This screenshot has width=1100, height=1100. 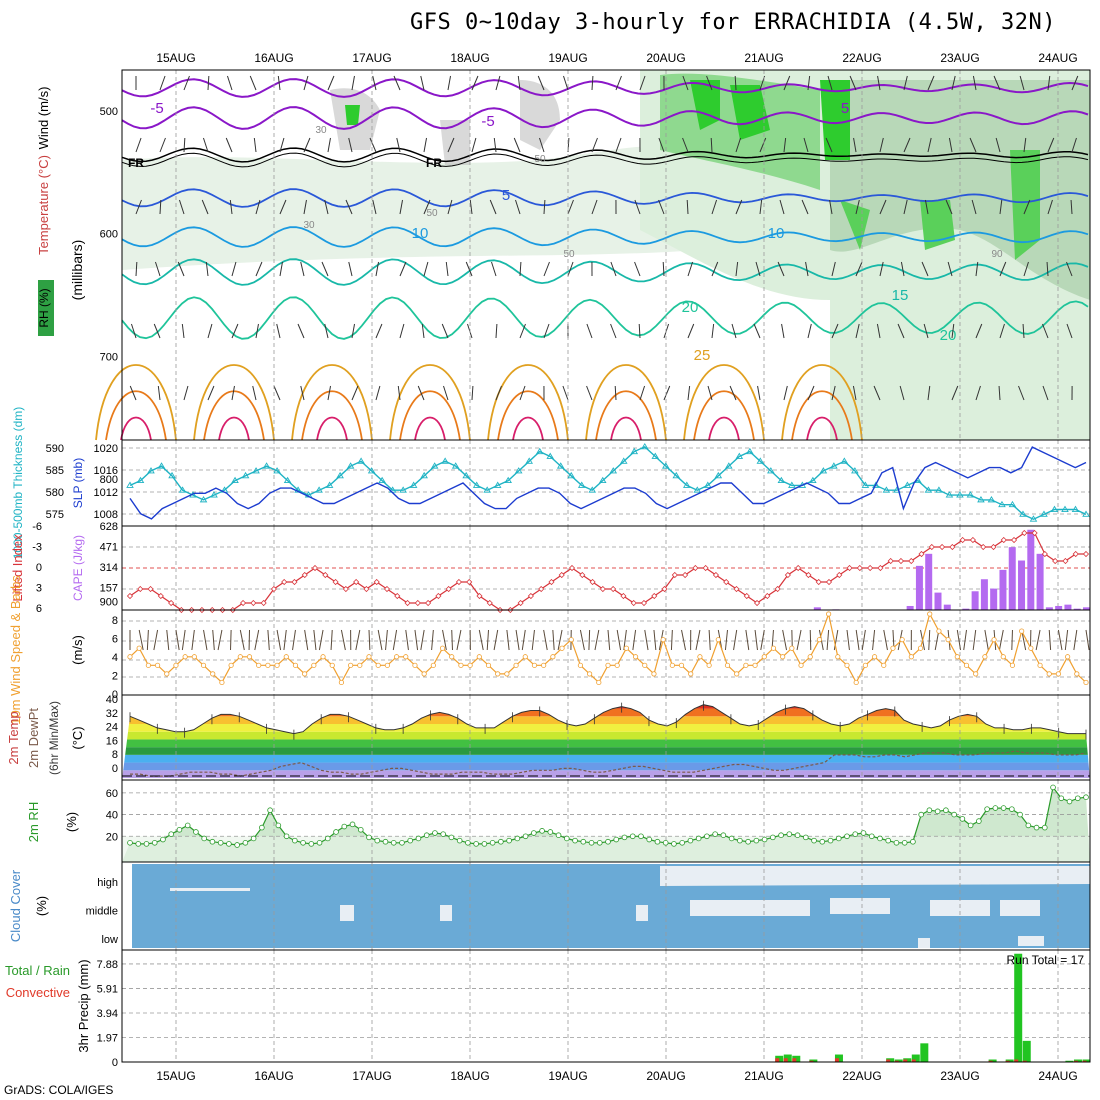 What do you see at coordinates (845, 108) in the screenshot?
I see `contour-label: 5` at bounding box center [845, 108].